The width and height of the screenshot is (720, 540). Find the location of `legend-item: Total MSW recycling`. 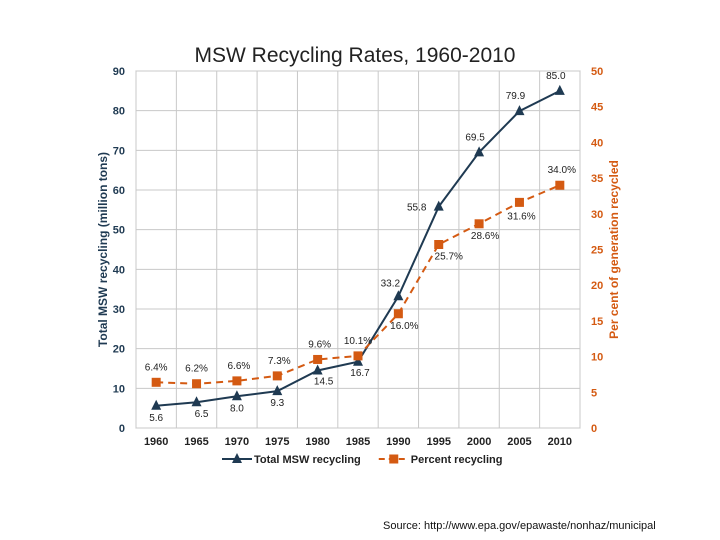

legend-item: Total MSW recycling is located at coordinates (291, 459).